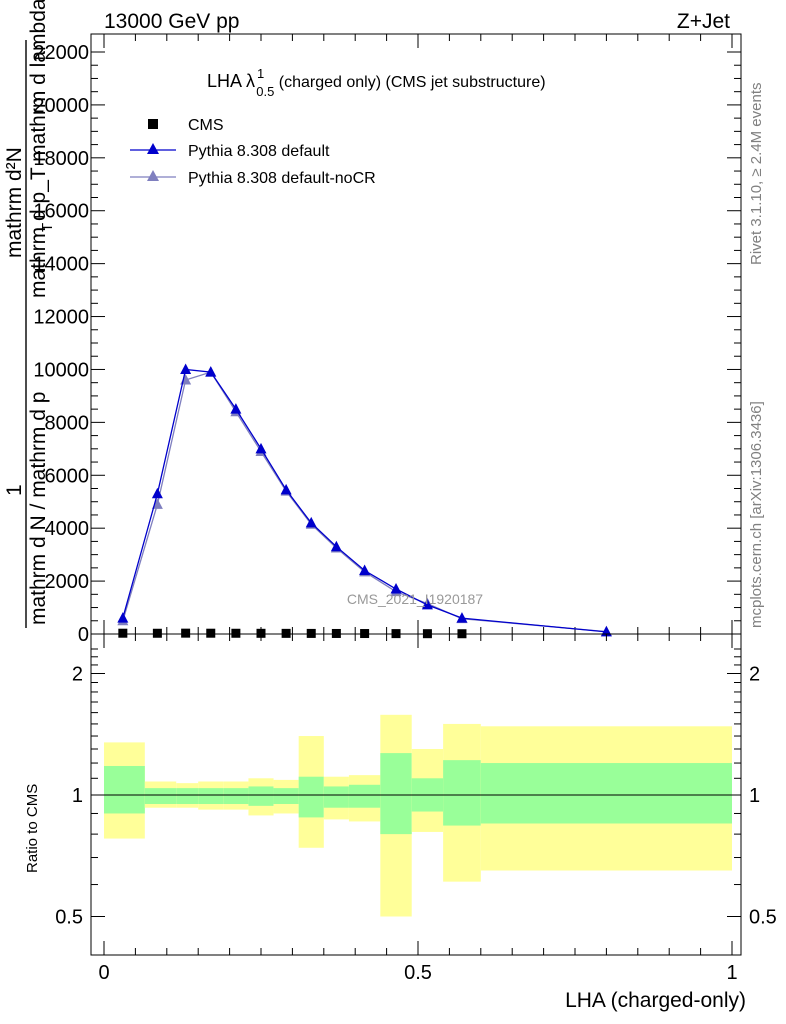 The height and width of the screenshot is (1024, 786). I want to click on main-ylabel-sub: T, so click(47, 227).